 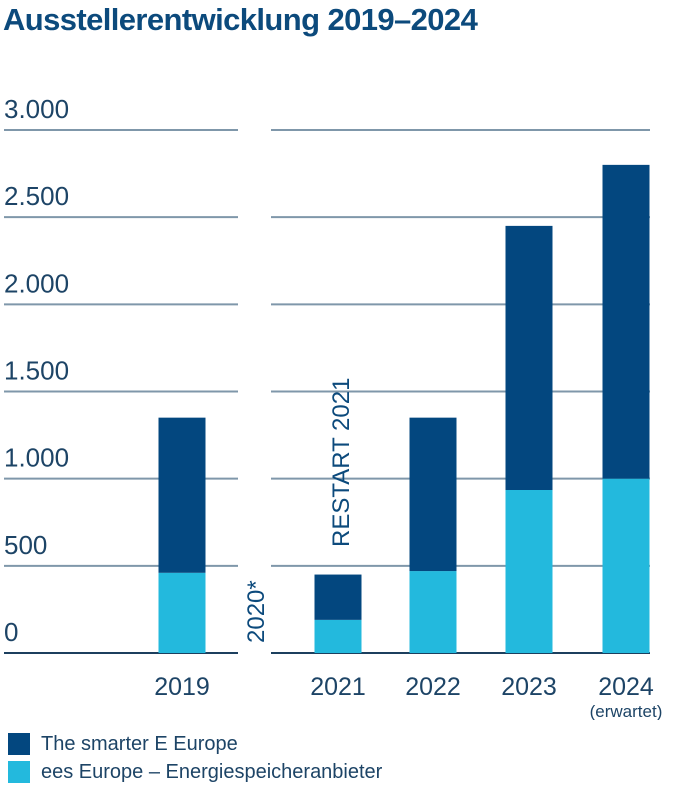 I want to click on legend-label-ees-europe: ees Europe – Energiespeicheranbieter, so click(x=212, y=771).